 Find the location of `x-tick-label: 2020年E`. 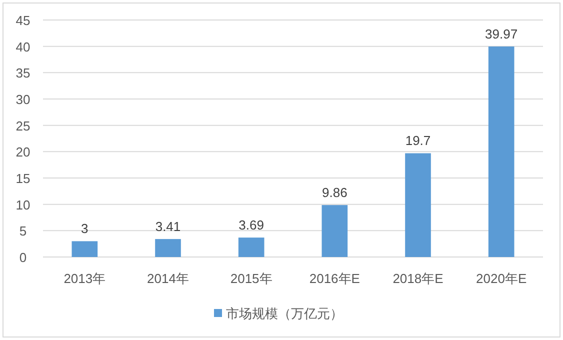

x-tick-label: 2020年E is located at coordinates (501, 278).